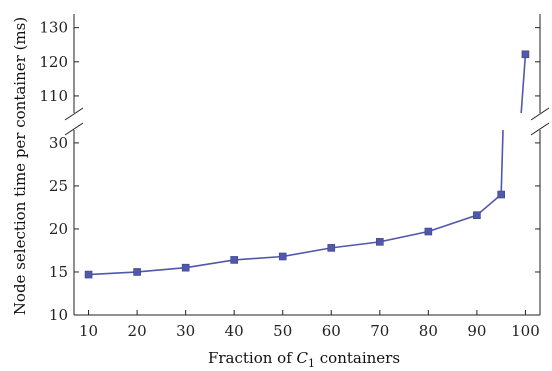 The image size is (552, 371). What do you see at coordinates (234, 331) in the screenshot?
I see `x-tick-label: 40` at bounding box center [234, 331].